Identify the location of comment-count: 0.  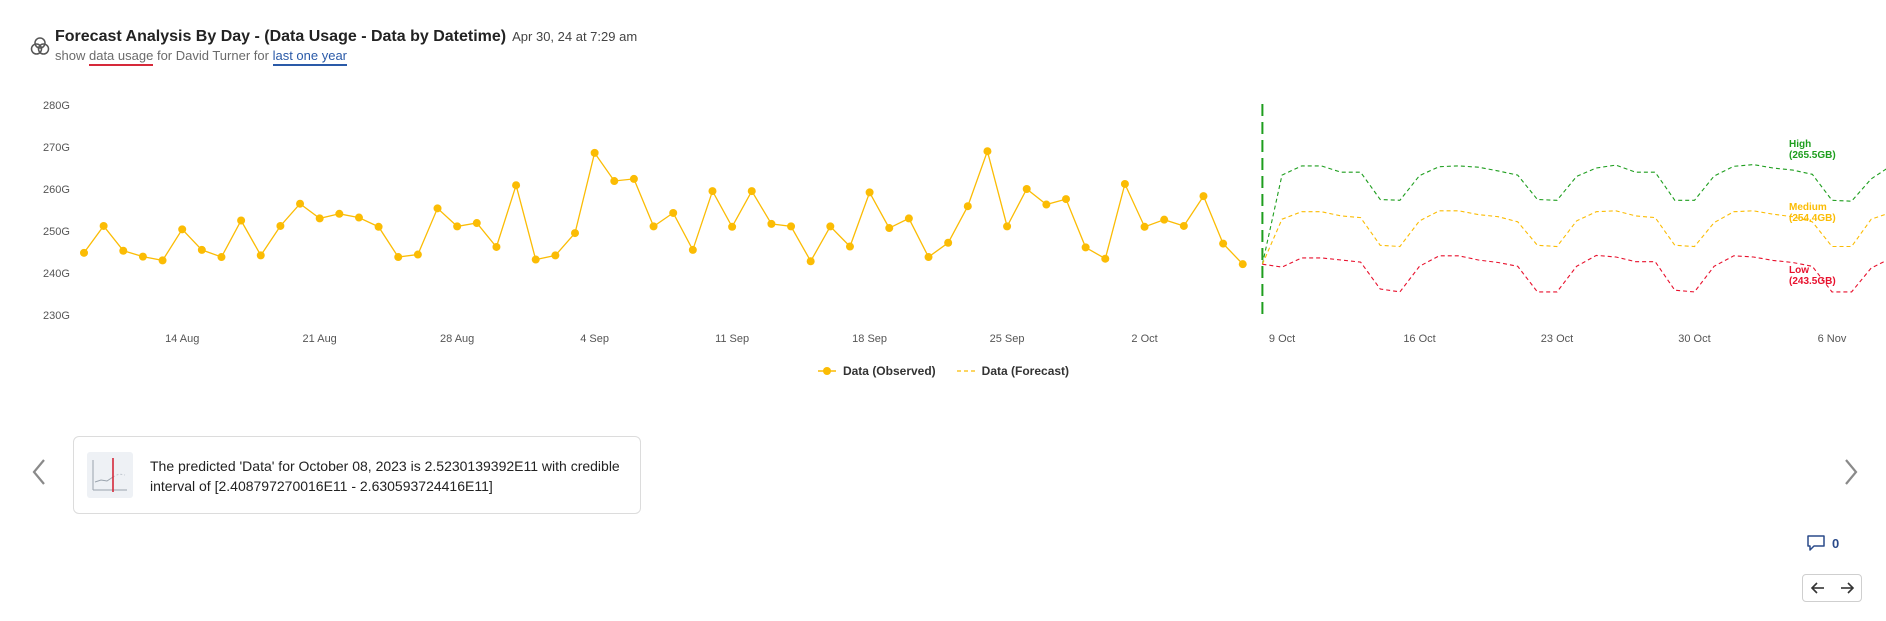
(1836, 543).